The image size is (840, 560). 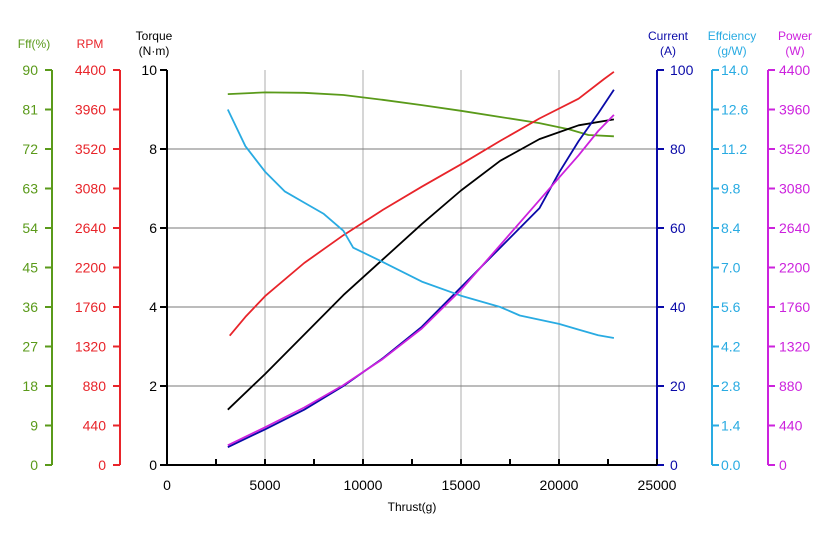 I want to click on efficiency-tick-label: 0.0, so click(x=731, y=465).